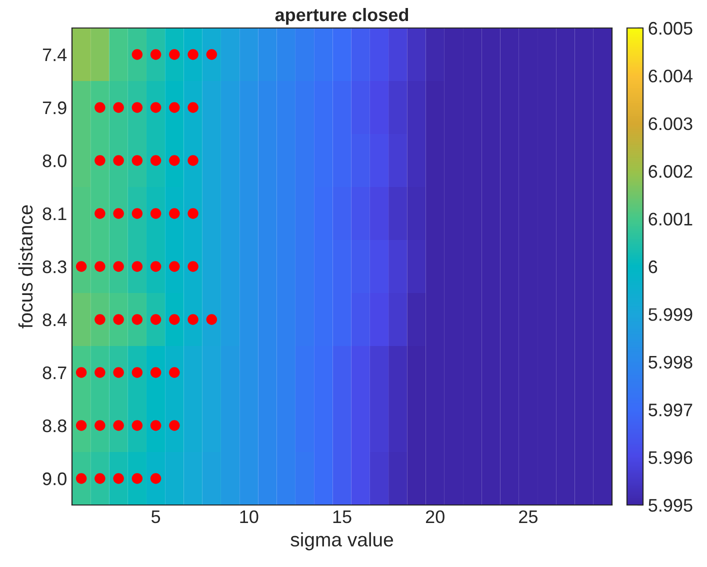  What do you see at coordinates (54, 161) in the screenshot?
I see `y-tick-label: 8.0` at bounding box center [54, 161].